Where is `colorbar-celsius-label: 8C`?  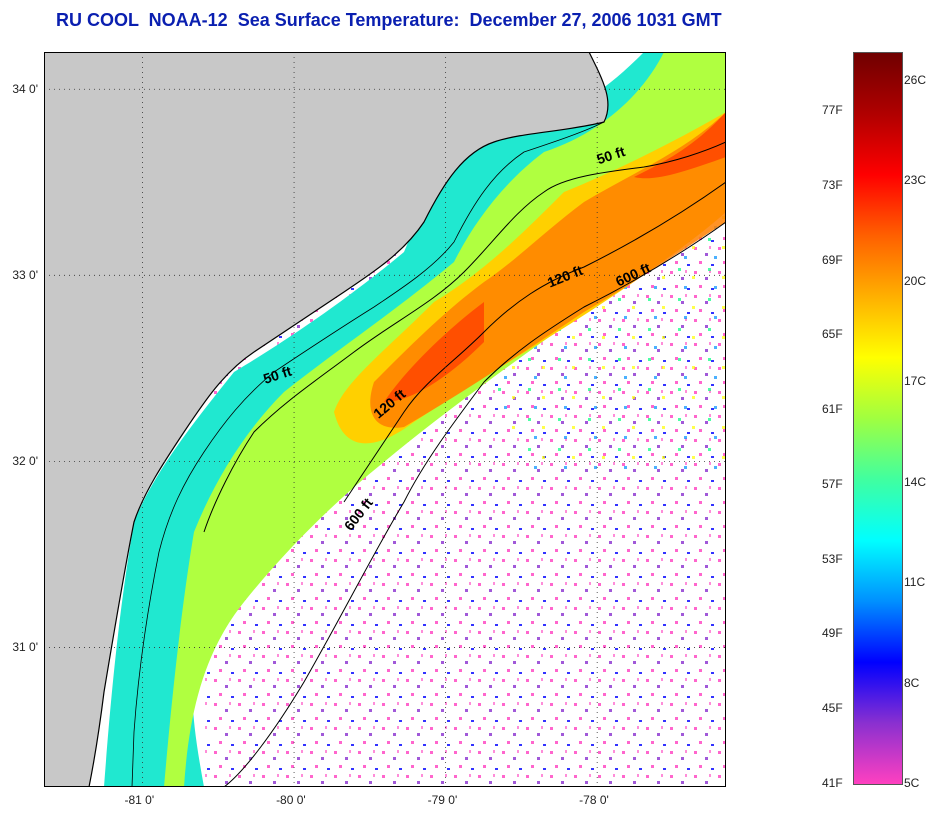 colorbar-celsius-label: 8C is located at coordinates (912, 682).